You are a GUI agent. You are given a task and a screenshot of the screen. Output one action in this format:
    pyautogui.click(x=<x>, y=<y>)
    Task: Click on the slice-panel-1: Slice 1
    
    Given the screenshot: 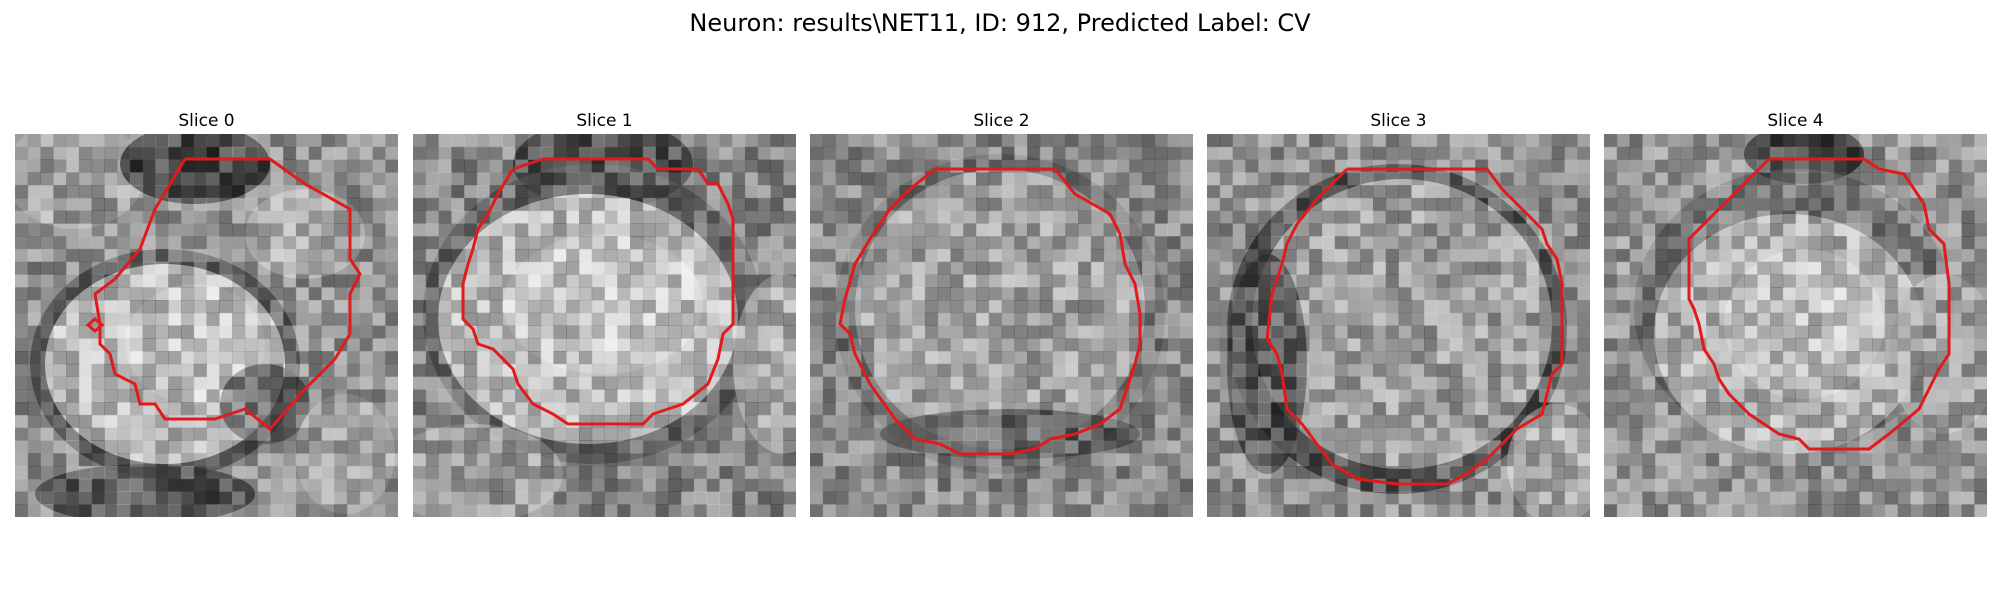 What is the action you would take?
    pyautogui.click(x=604, y=312)
    